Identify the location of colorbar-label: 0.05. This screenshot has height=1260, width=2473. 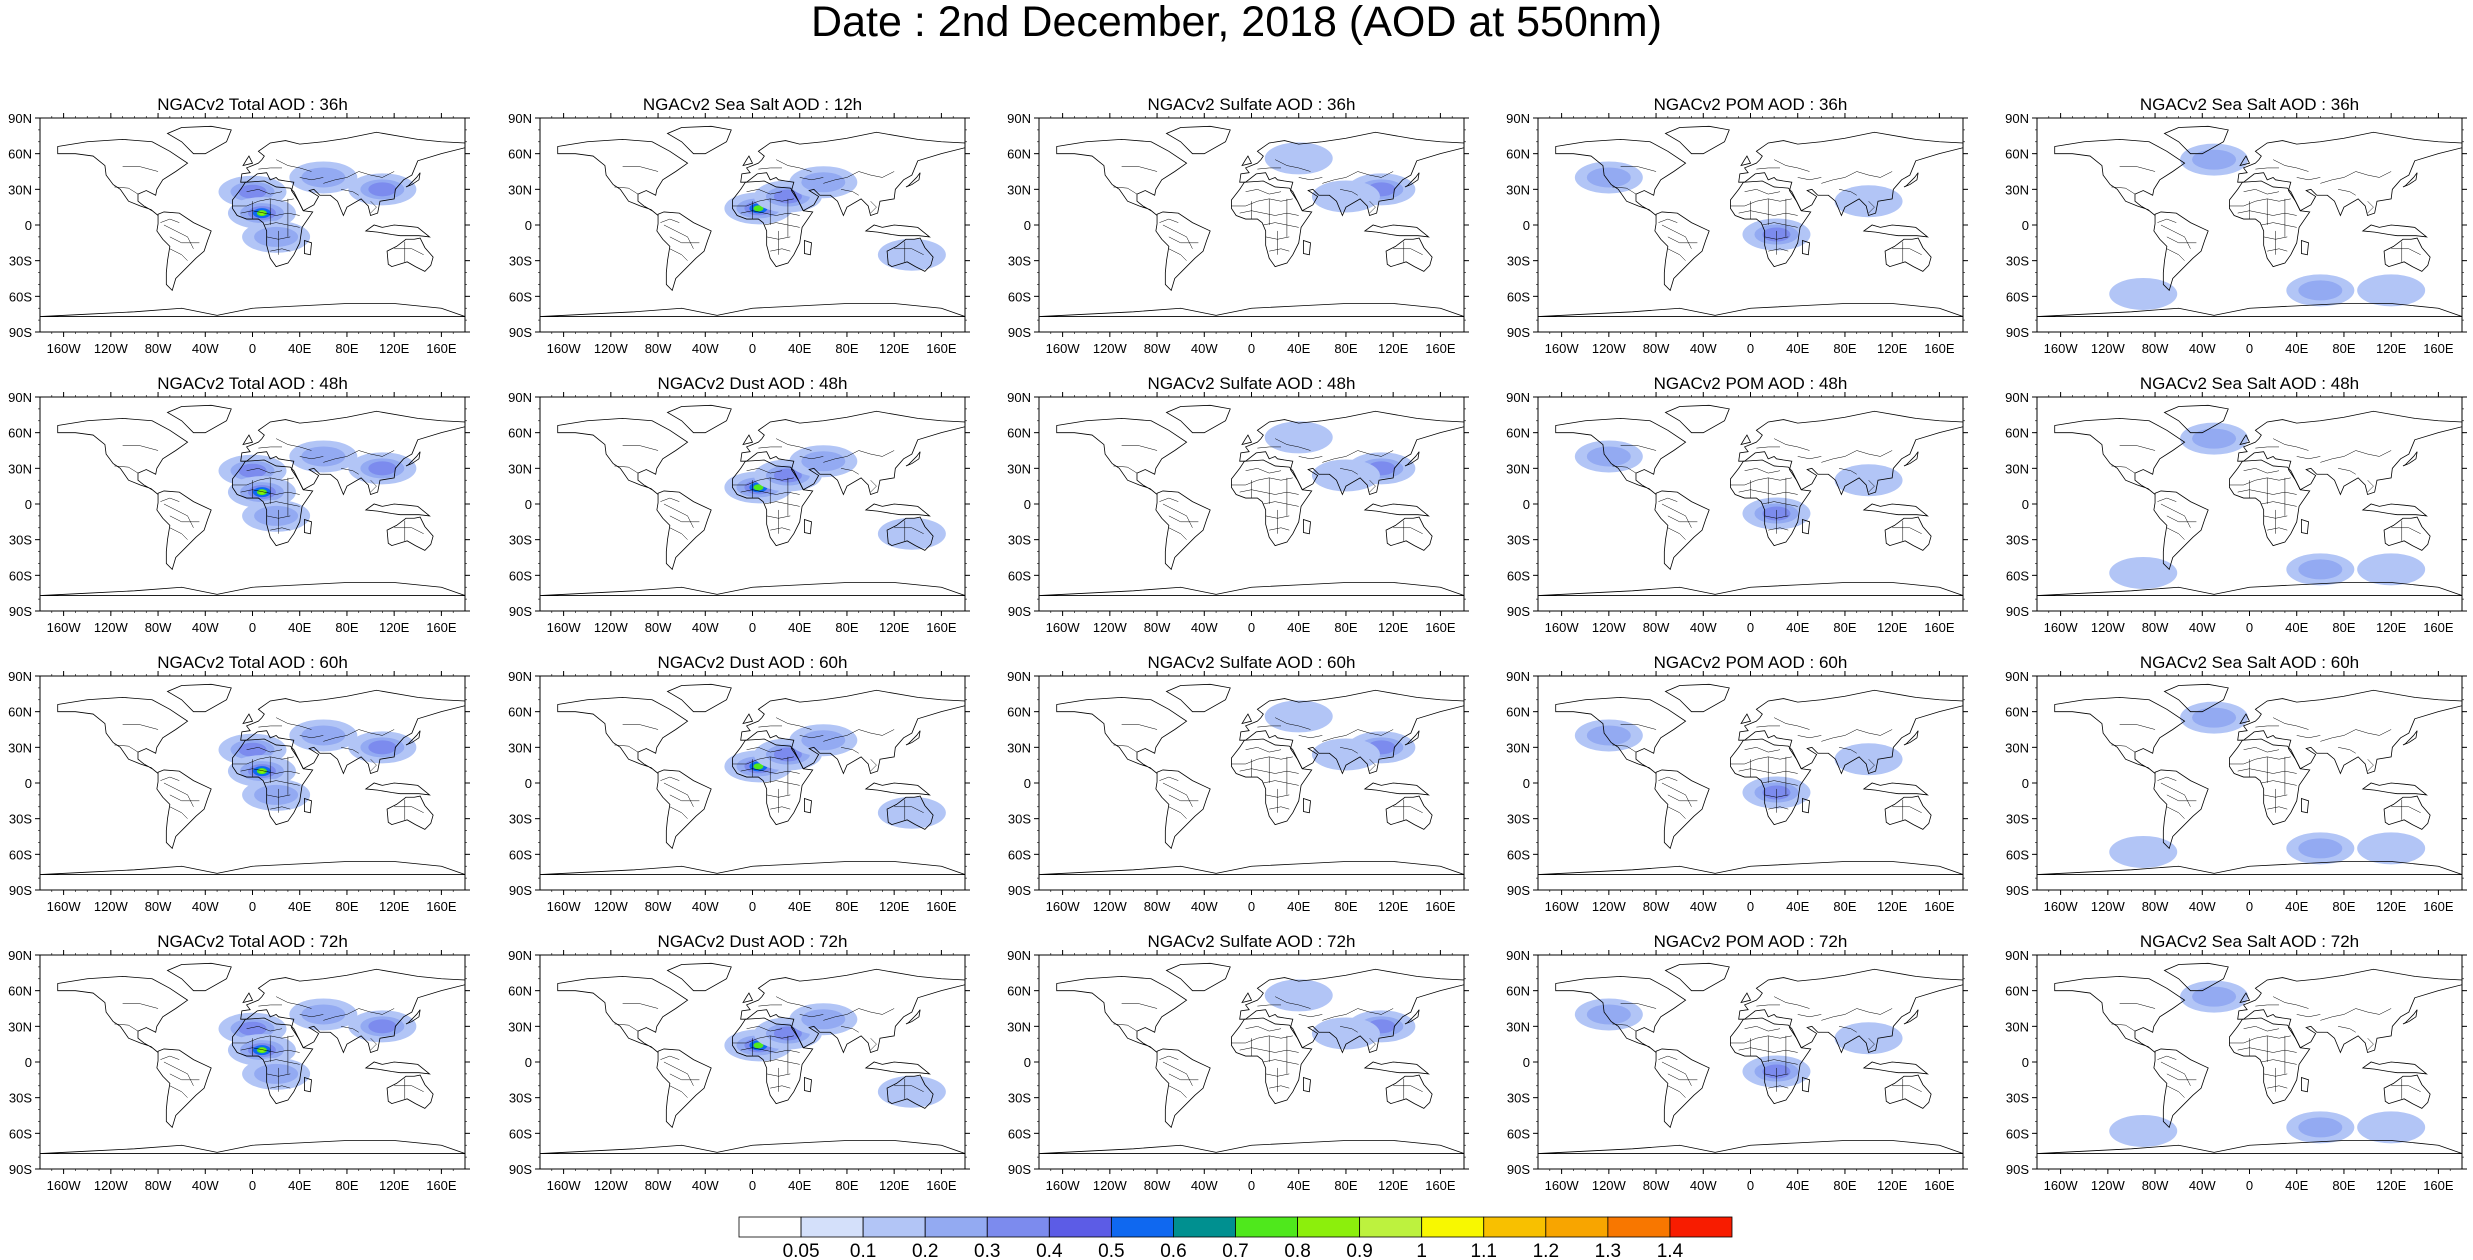
(801, 1250).